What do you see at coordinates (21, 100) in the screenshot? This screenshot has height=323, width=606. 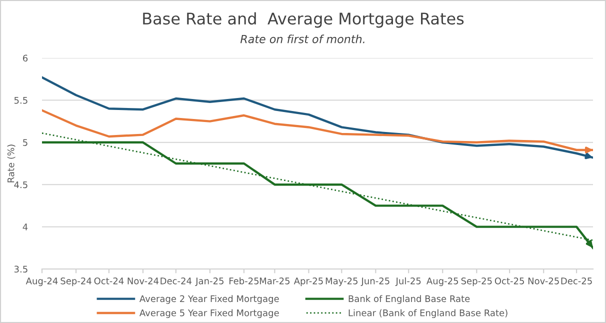 I see `y-tick-label: 5.5` at bounding box center [21, 100].